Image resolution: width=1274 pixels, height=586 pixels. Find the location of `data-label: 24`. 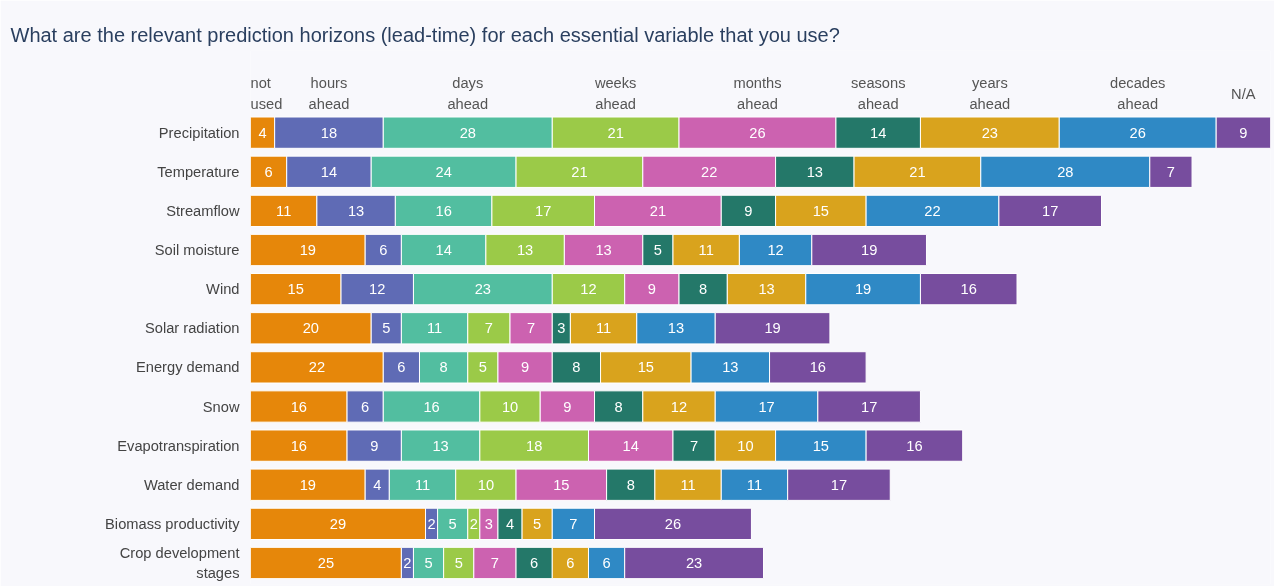

data-label: 24 is located at coordinates (443, 171).